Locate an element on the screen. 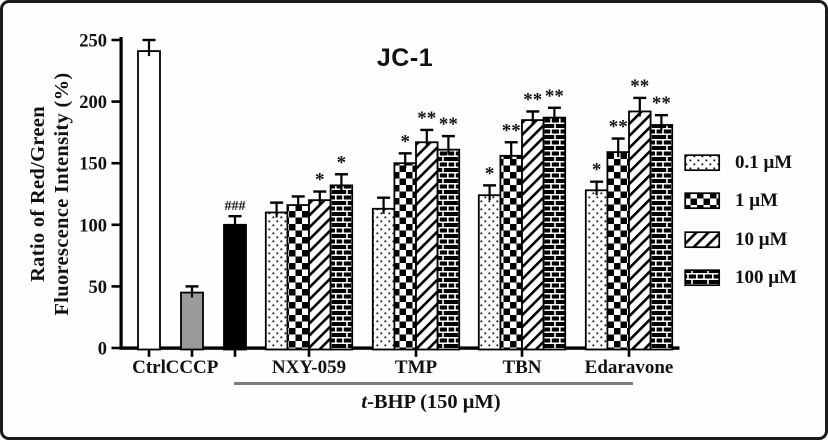 This screenshot has width=828, height=440. y-tick-label: 250 is located at coordinates (93, 42).